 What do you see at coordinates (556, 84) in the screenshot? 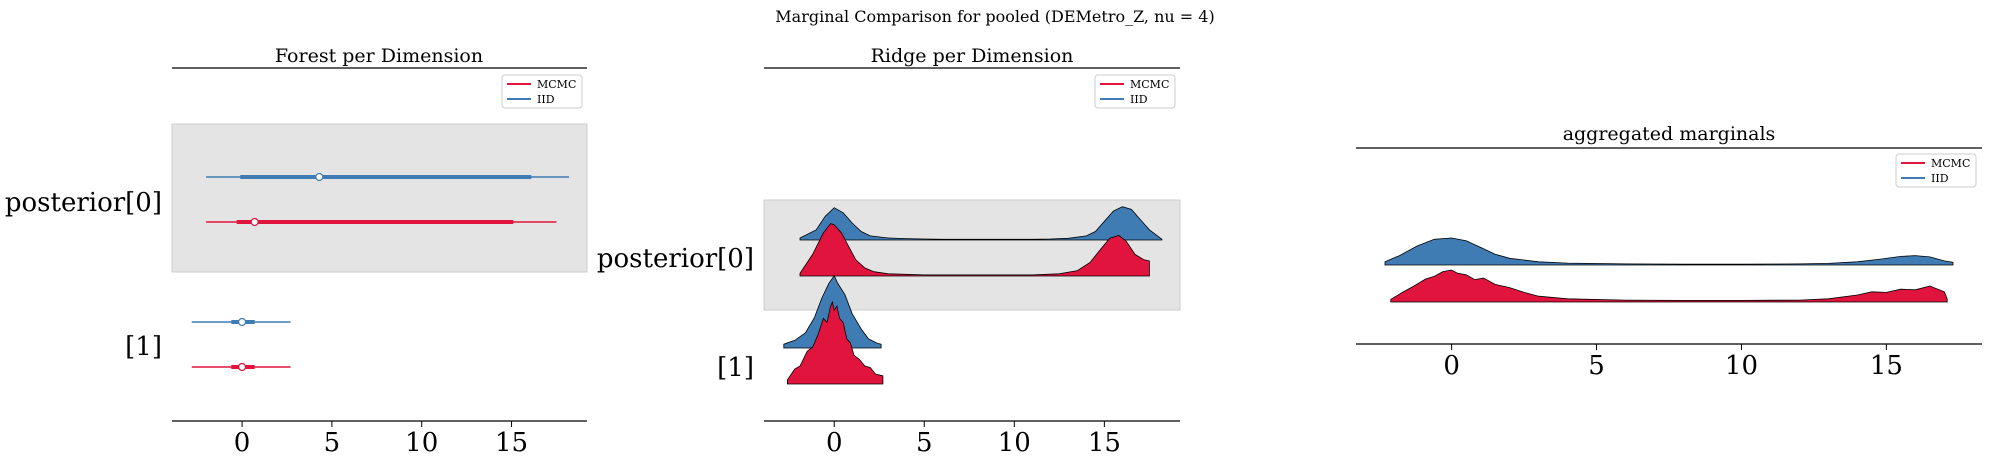
I see `forest-legend-mcmc-label: MCMC` at bounding box center [556, 84].